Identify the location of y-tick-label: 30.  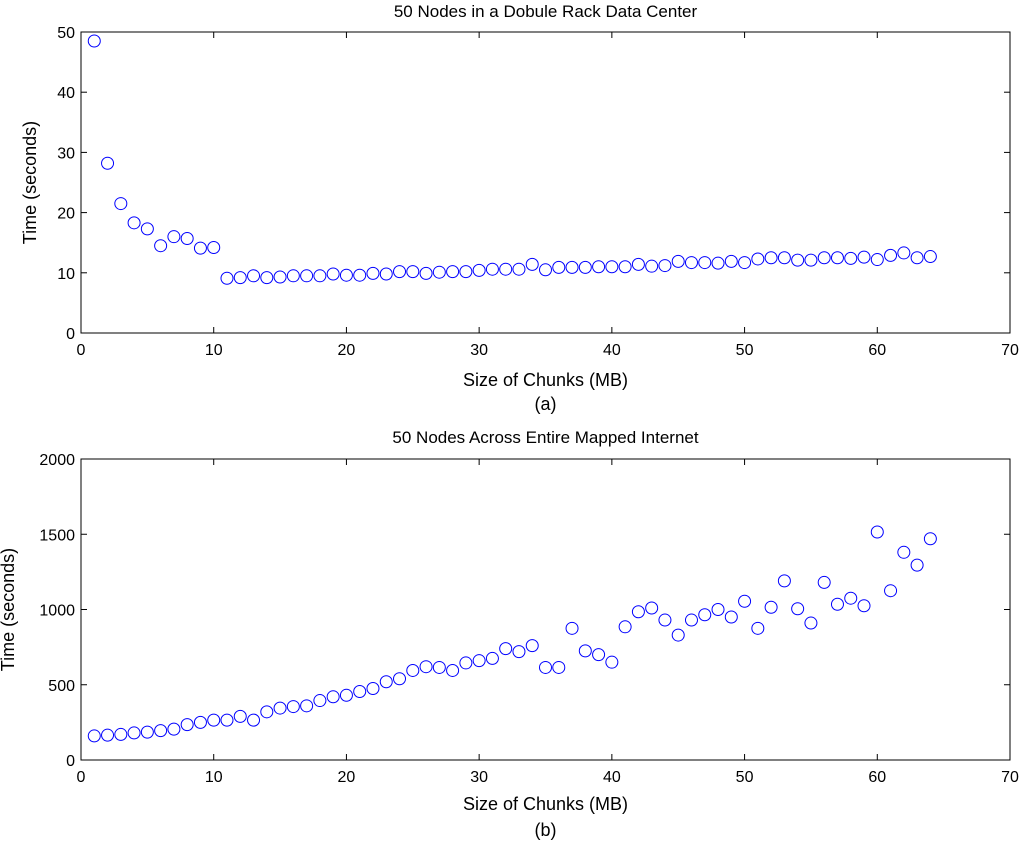
(66, 153).